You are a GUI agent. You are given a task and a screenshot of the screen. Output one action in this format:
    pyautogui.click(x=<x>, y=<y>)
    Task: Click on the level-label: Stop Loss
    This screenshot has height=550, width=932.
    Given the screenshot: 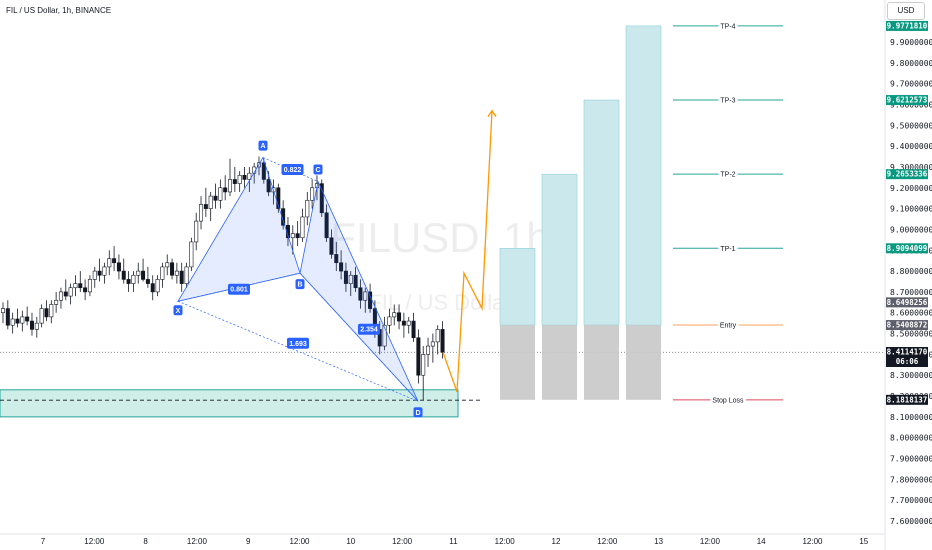 What is the action you would take?
    pyautogui.click(x=728, y=400)
    